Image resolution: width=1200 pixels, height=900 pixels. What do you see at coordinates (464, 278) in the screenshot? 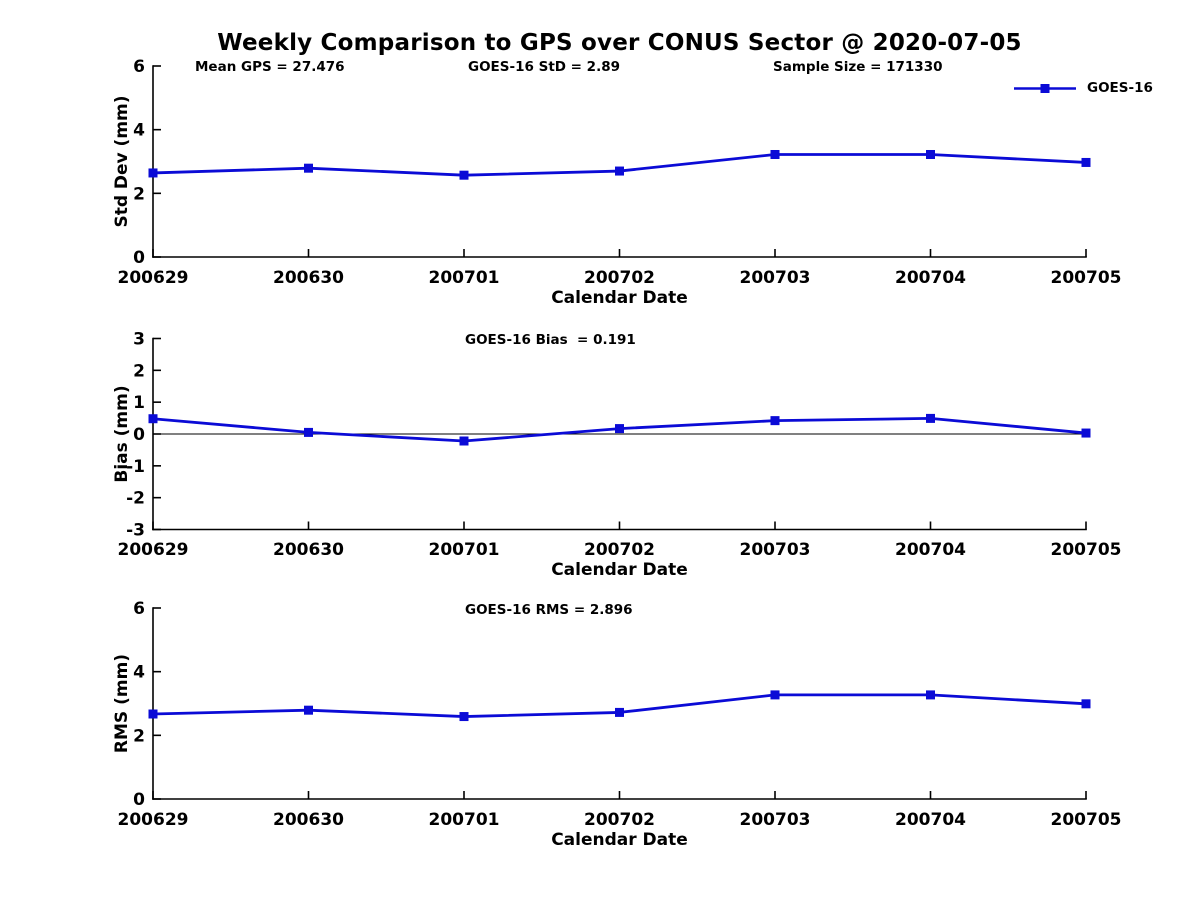
I see `std-dev-x-tick-label: 200701` at bounding box center [464, 278].